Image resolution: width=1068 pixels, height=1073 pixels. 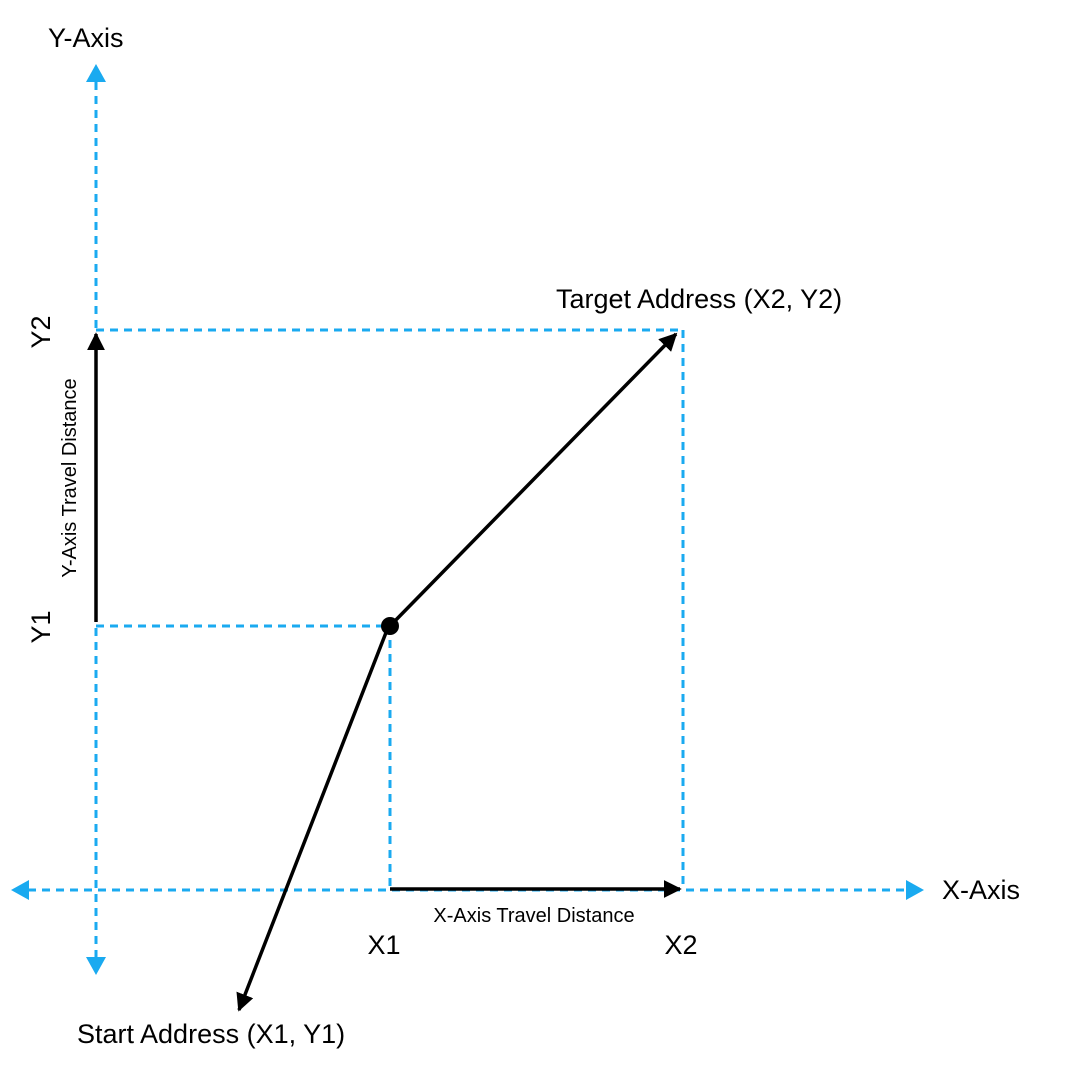 What do you see at coordinates (86, 38) in the screenshot?
I see `y-axis-label: Y-Axis` at bounding box center [86, 38].